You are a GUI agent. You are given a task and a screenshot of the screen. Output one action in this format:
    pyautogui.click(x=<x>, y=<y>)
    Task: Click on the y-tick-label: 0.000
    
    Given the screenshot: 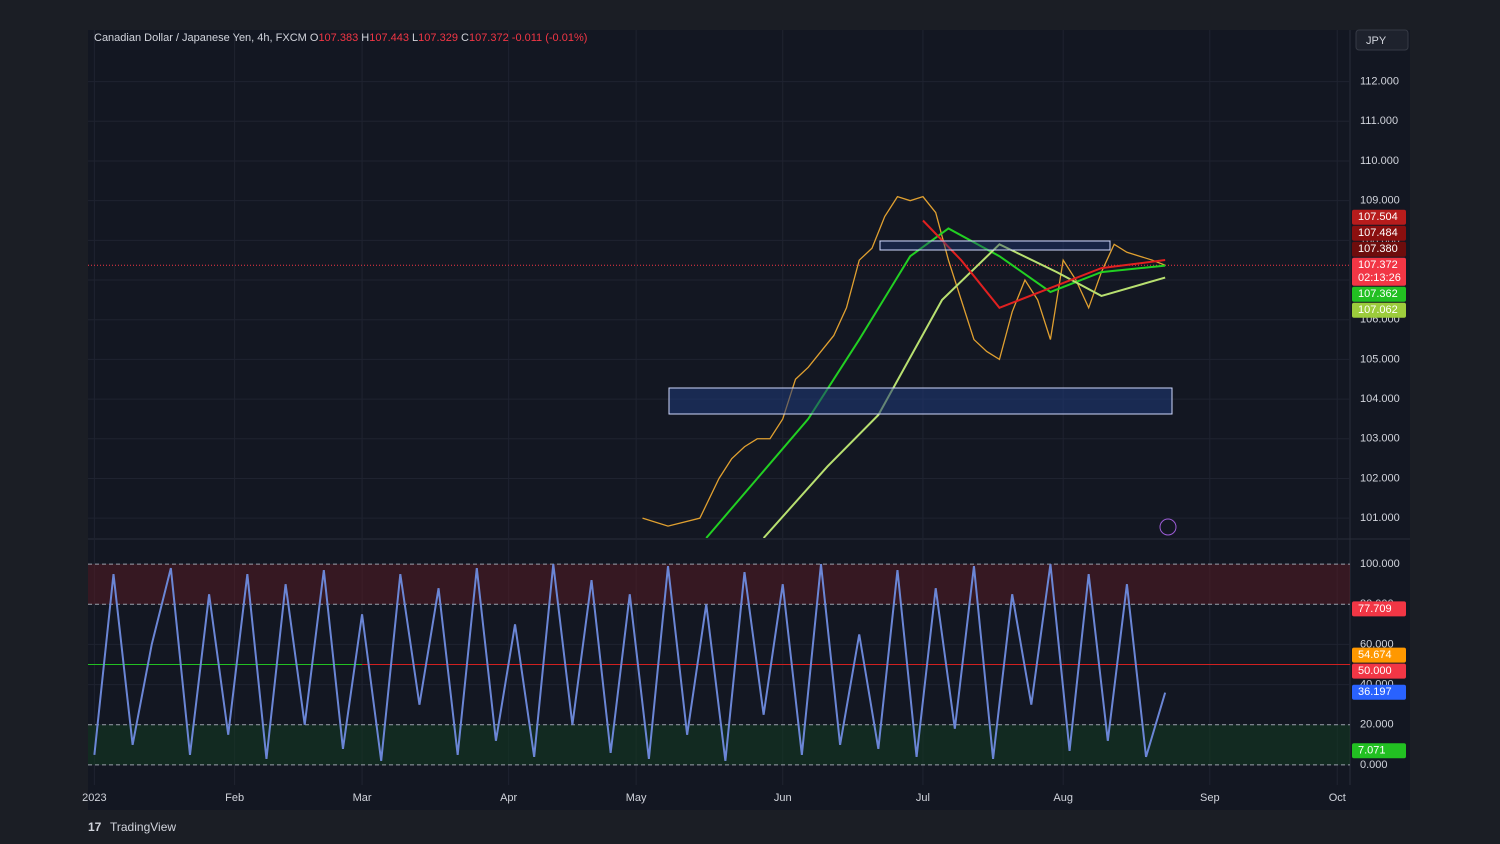 What is the action you would take?
    pyautogui.click(x=1374, y=765)
    